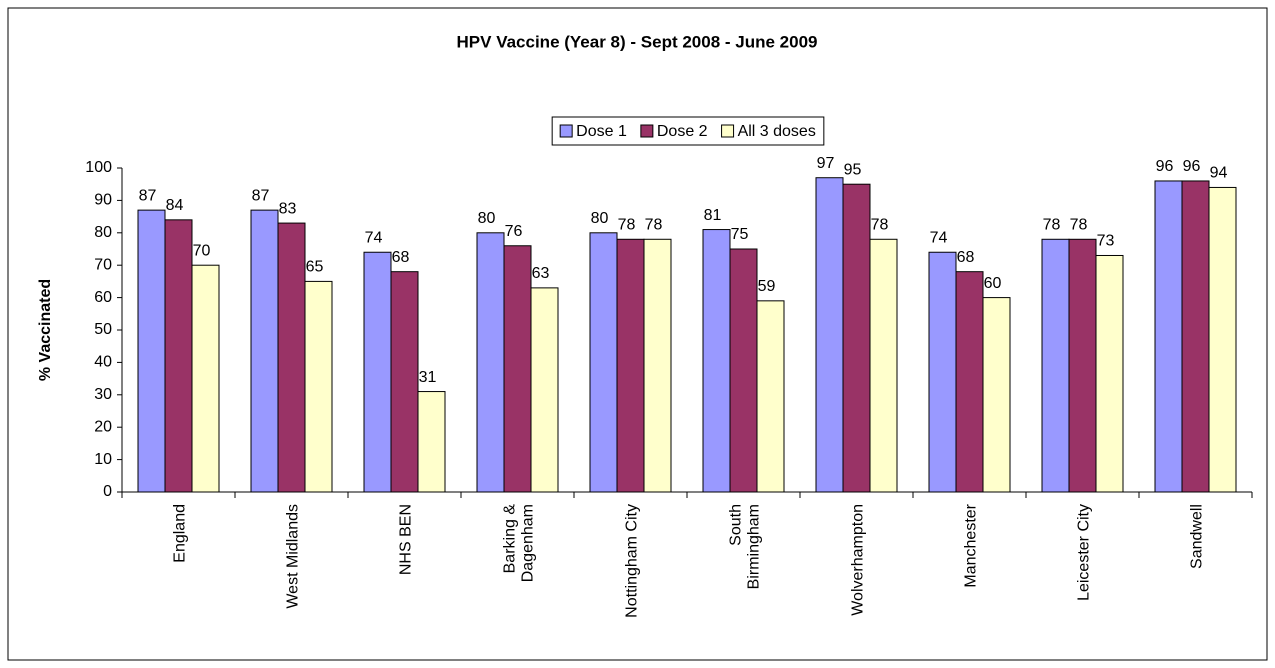 This screenshot has height=668, width=1275. Describe the element at coordinates (1197, 536) in the screenshot. I see `x-tick-label: Sandwell` at that location.